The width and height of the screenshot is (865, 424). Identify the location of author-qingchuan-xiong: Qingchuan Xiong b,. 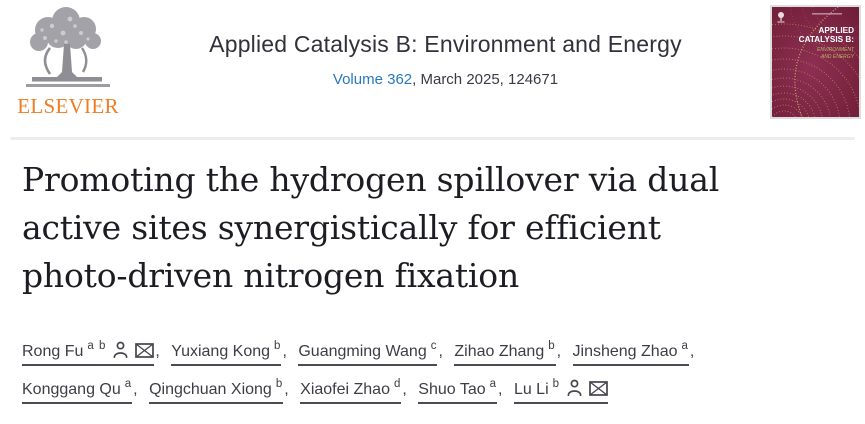
(222, 391).